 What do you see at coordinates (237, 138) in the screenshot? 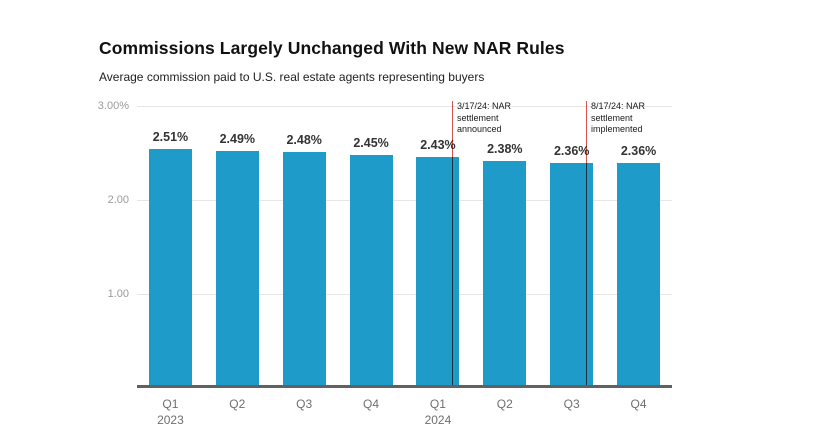
I see `bar-value-label: 2.49%` at bounding box center [237, 138].